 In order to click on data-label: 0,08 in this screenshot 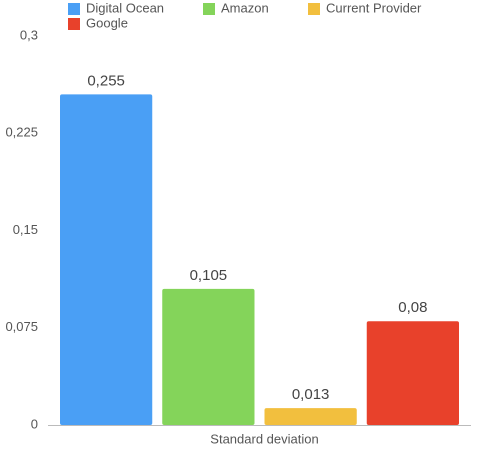, I will do `click(412, 307)`.